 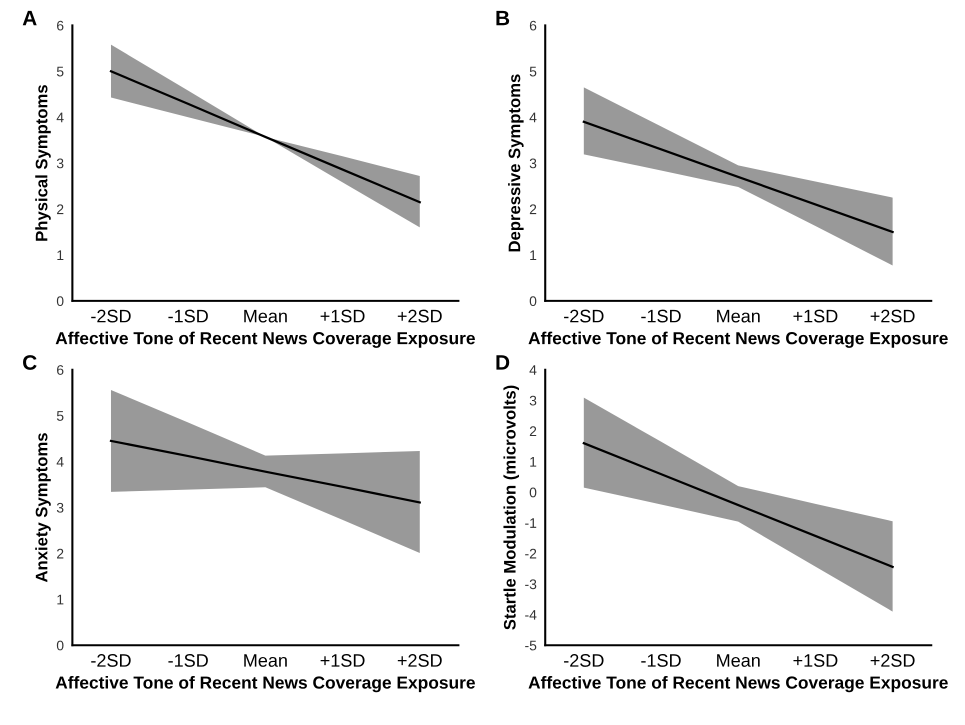 I want to click on chart-title: B, so click(x=503, y=18).